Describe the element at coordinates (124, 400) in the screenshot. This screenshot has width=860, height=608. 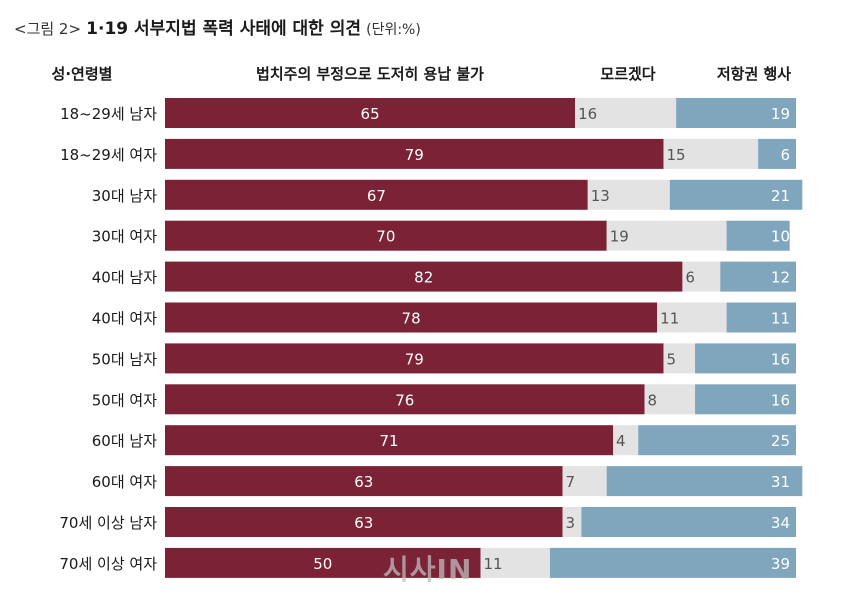
I see `category-label: 50대 여자` at that location.